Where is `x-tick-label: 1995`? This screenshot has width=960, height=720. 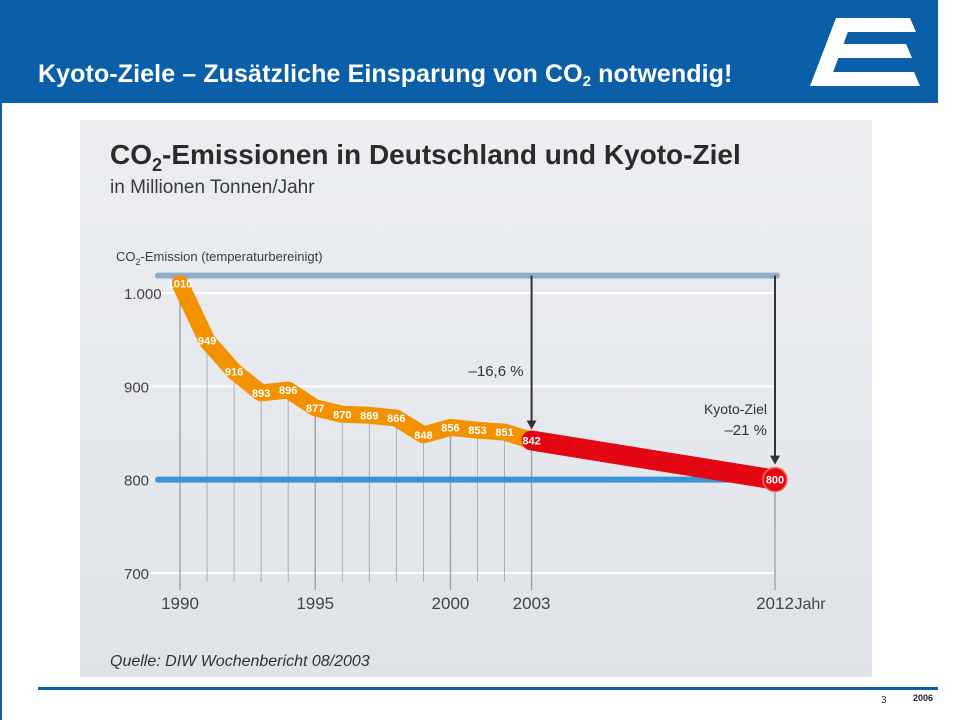 x-tick-label: 1995 is located at coordinates (315, 603).